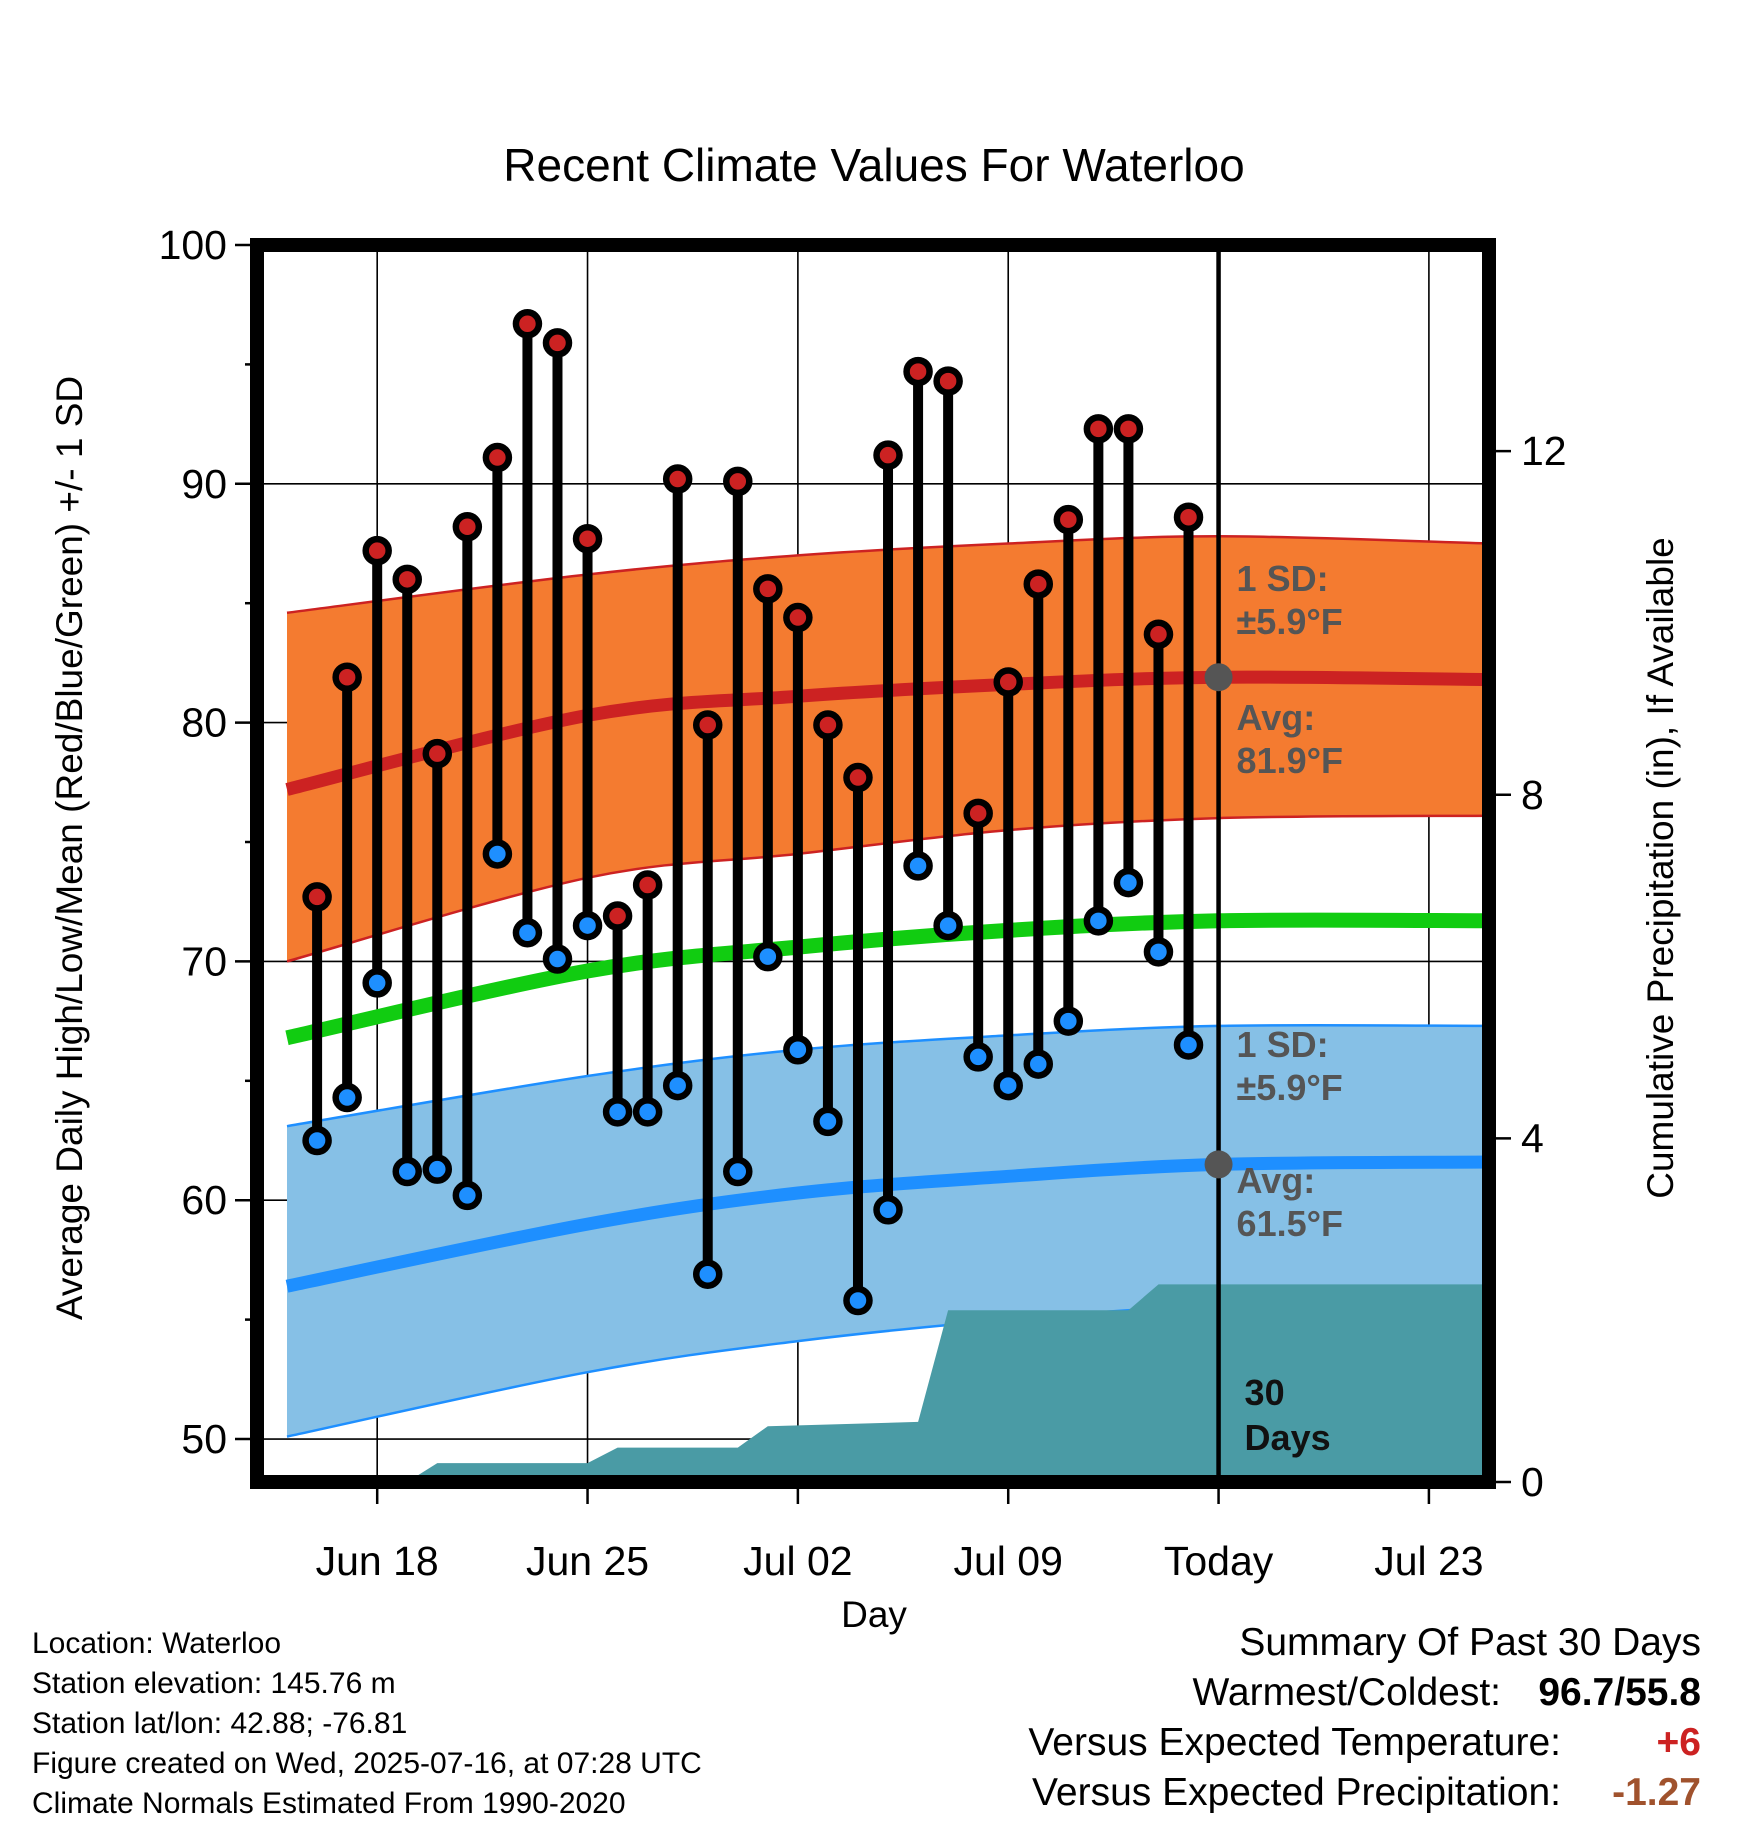 The image size is (1748, 1828). I want to click on station-elevation: Station elevation: 145.76 m, so click(214, 1683).